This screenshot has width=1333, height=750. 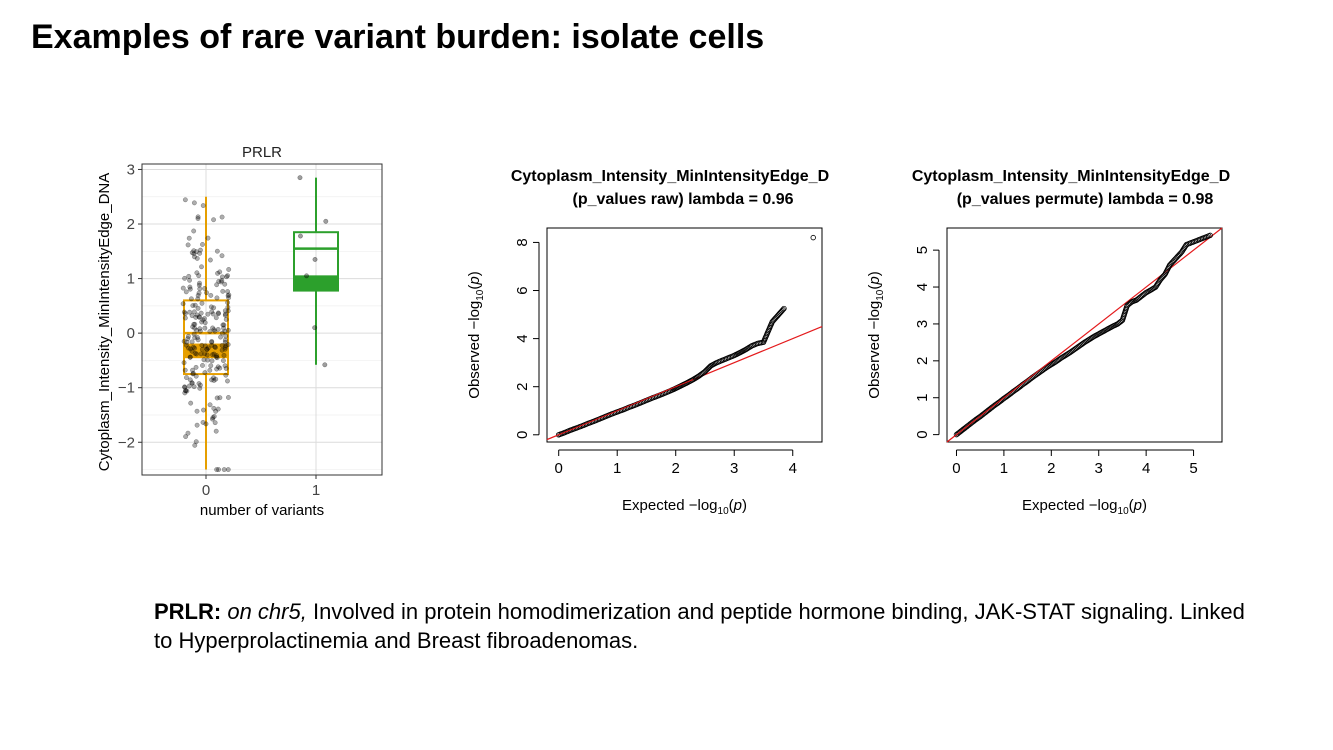 What do you see at coordinates (683, 199) in the screenshot?
I see `qq-raw-title-line2: (p_values raw) lambda = 0.96` at bounding box center [683, 199].